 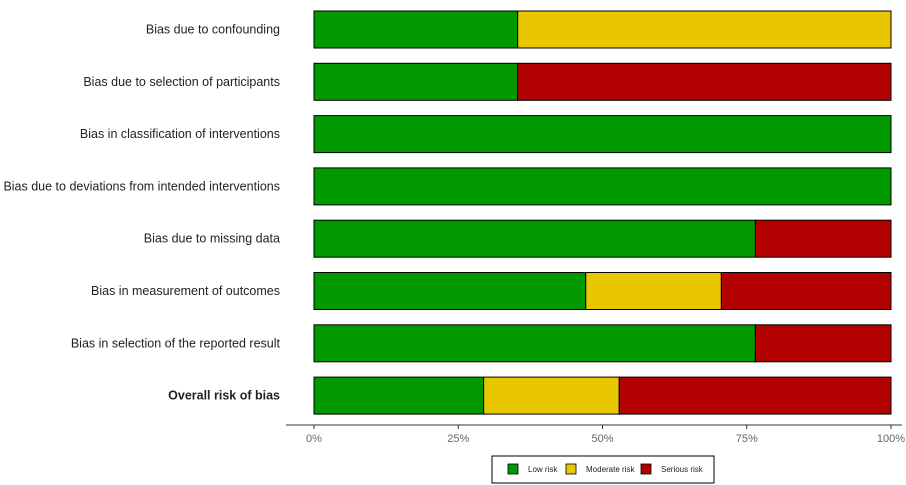 I want to click on bar-segment-8-low-risk, so click(x=399, y=395).